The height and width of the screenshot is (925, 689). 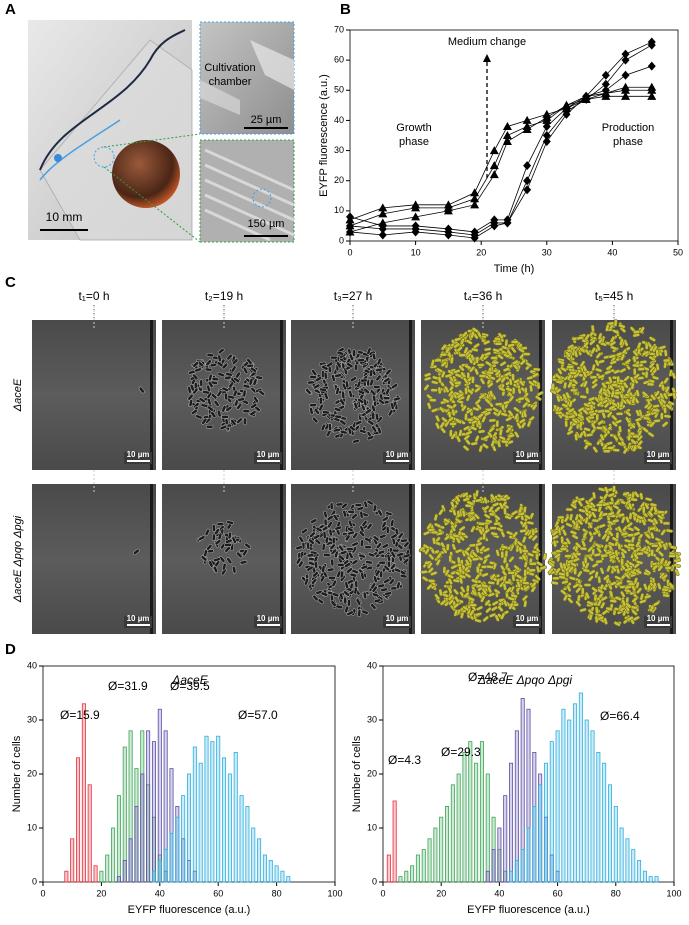 I want to click on x-tick-label: 60, so click(x=218, y=893).